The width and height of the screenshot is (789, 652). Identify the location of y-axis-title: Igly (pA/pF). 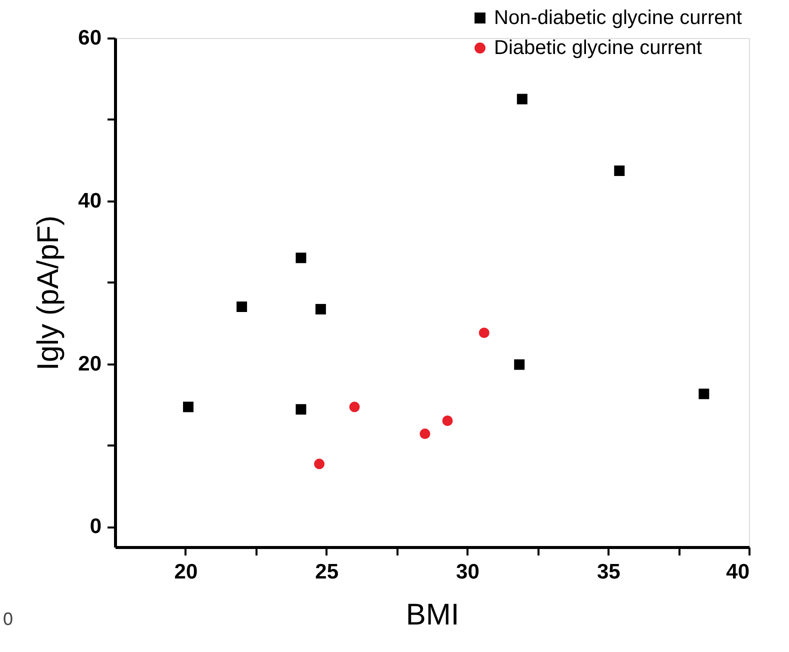
(49, 293).